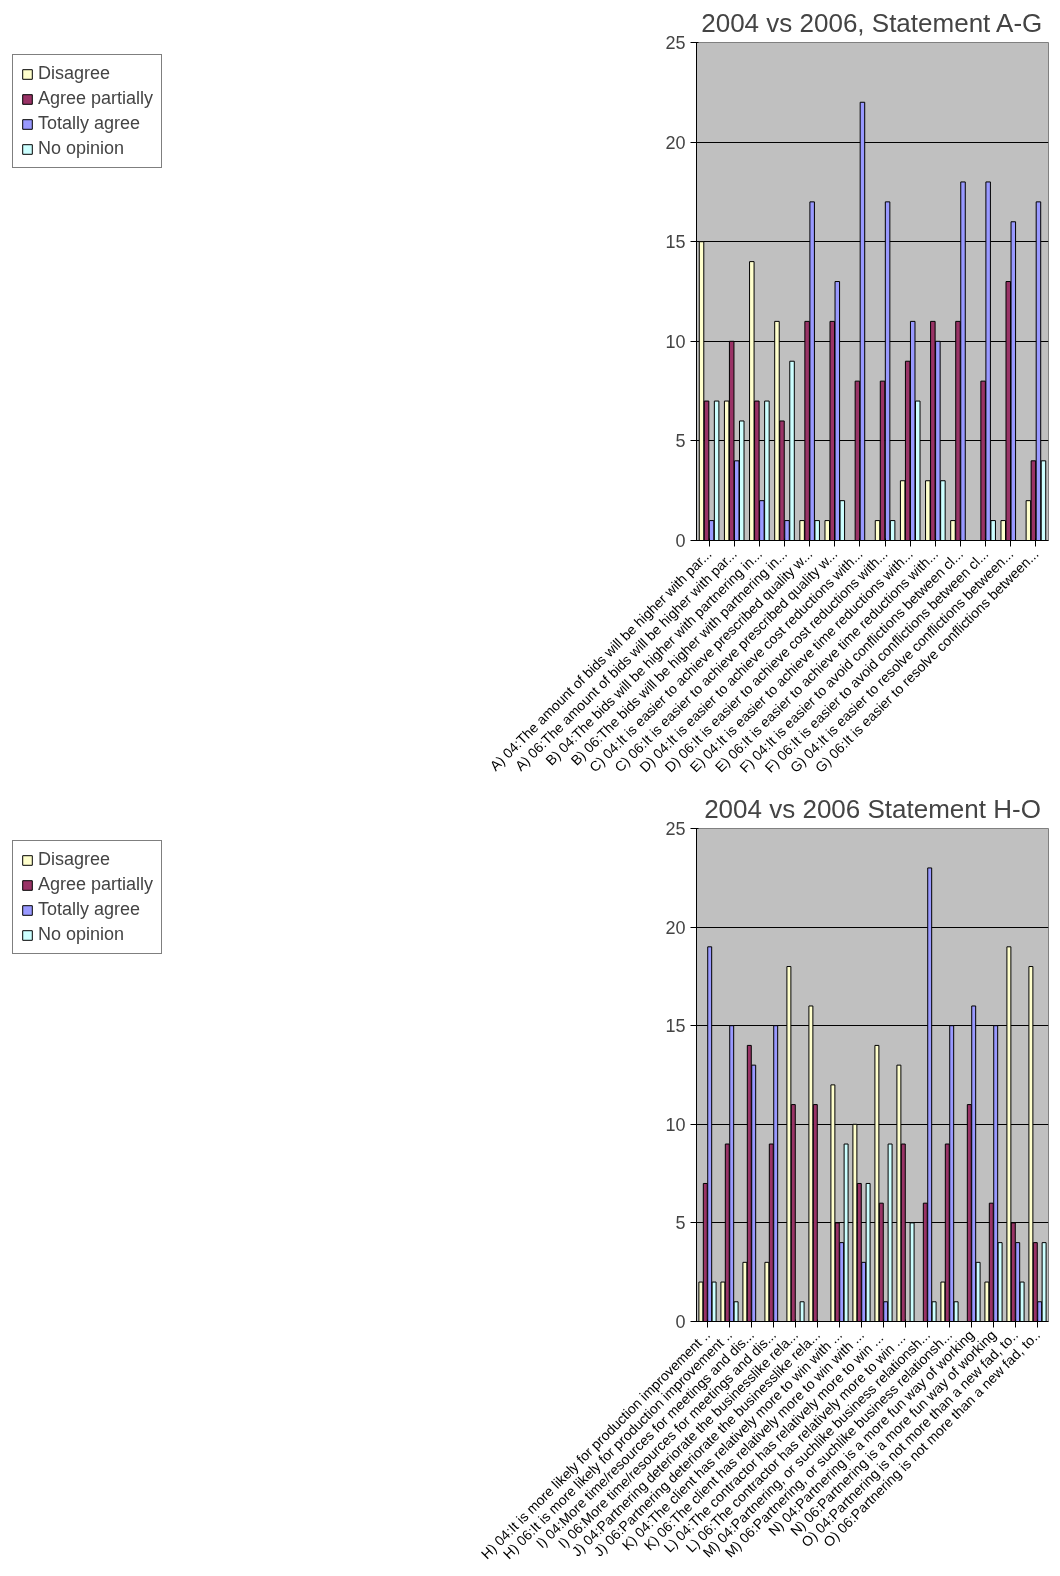 This screenshot has width=1060, height=1576. Describe the element at coordinates (872, 808) in the screenshot. I see `chart-title: 2004 vs 2006 Statement H-O` at that location.